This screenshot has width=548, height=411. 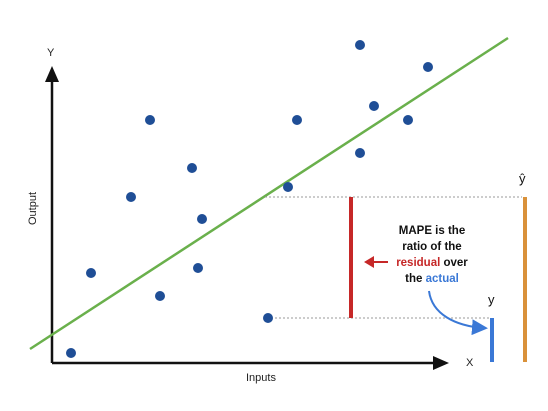 I want to click on actual-word: actual, so click(x=442, y=279).